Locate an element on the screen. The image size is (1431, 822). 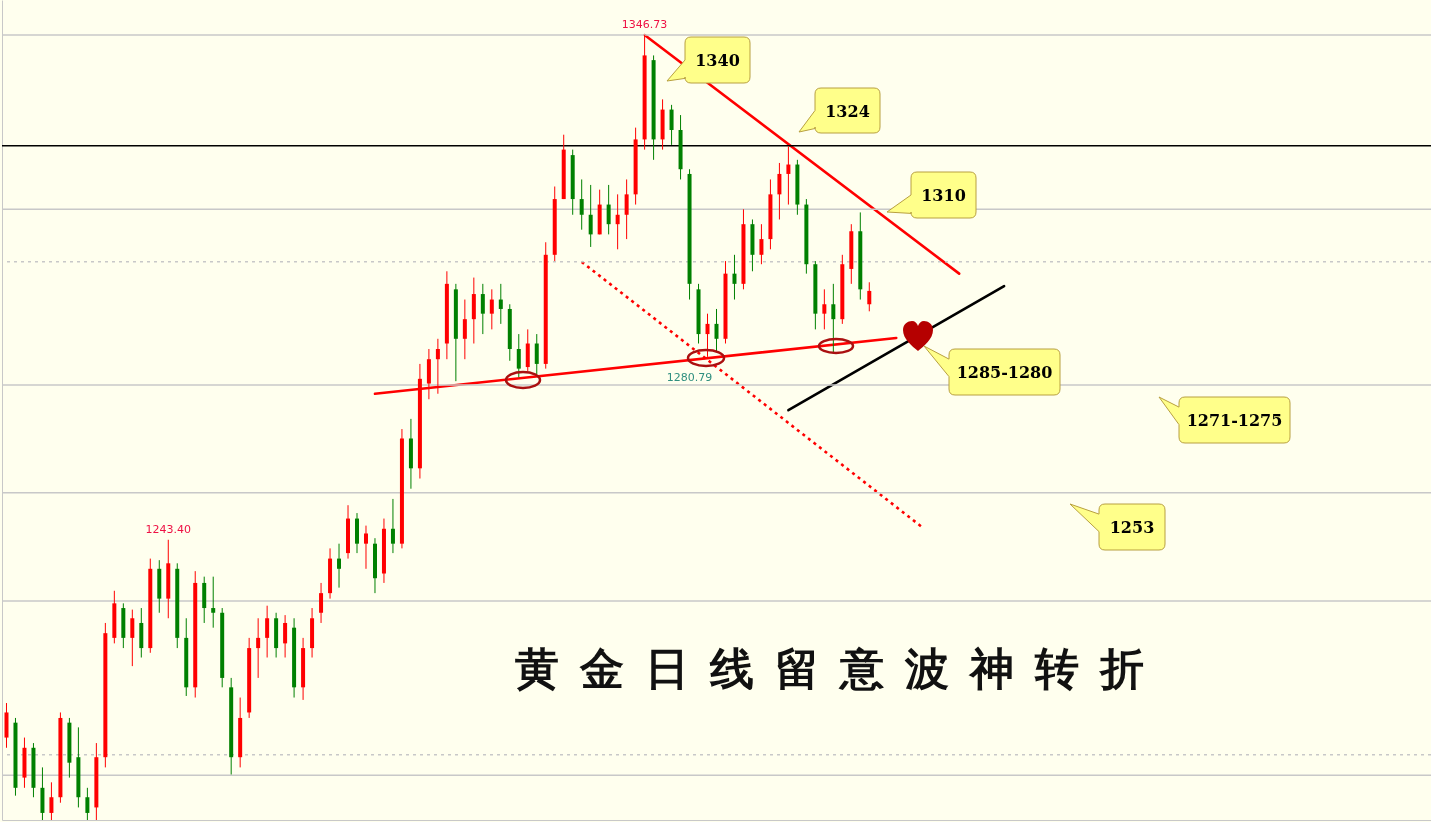
annotation: 1253 is located at coordinates (1132, 527).